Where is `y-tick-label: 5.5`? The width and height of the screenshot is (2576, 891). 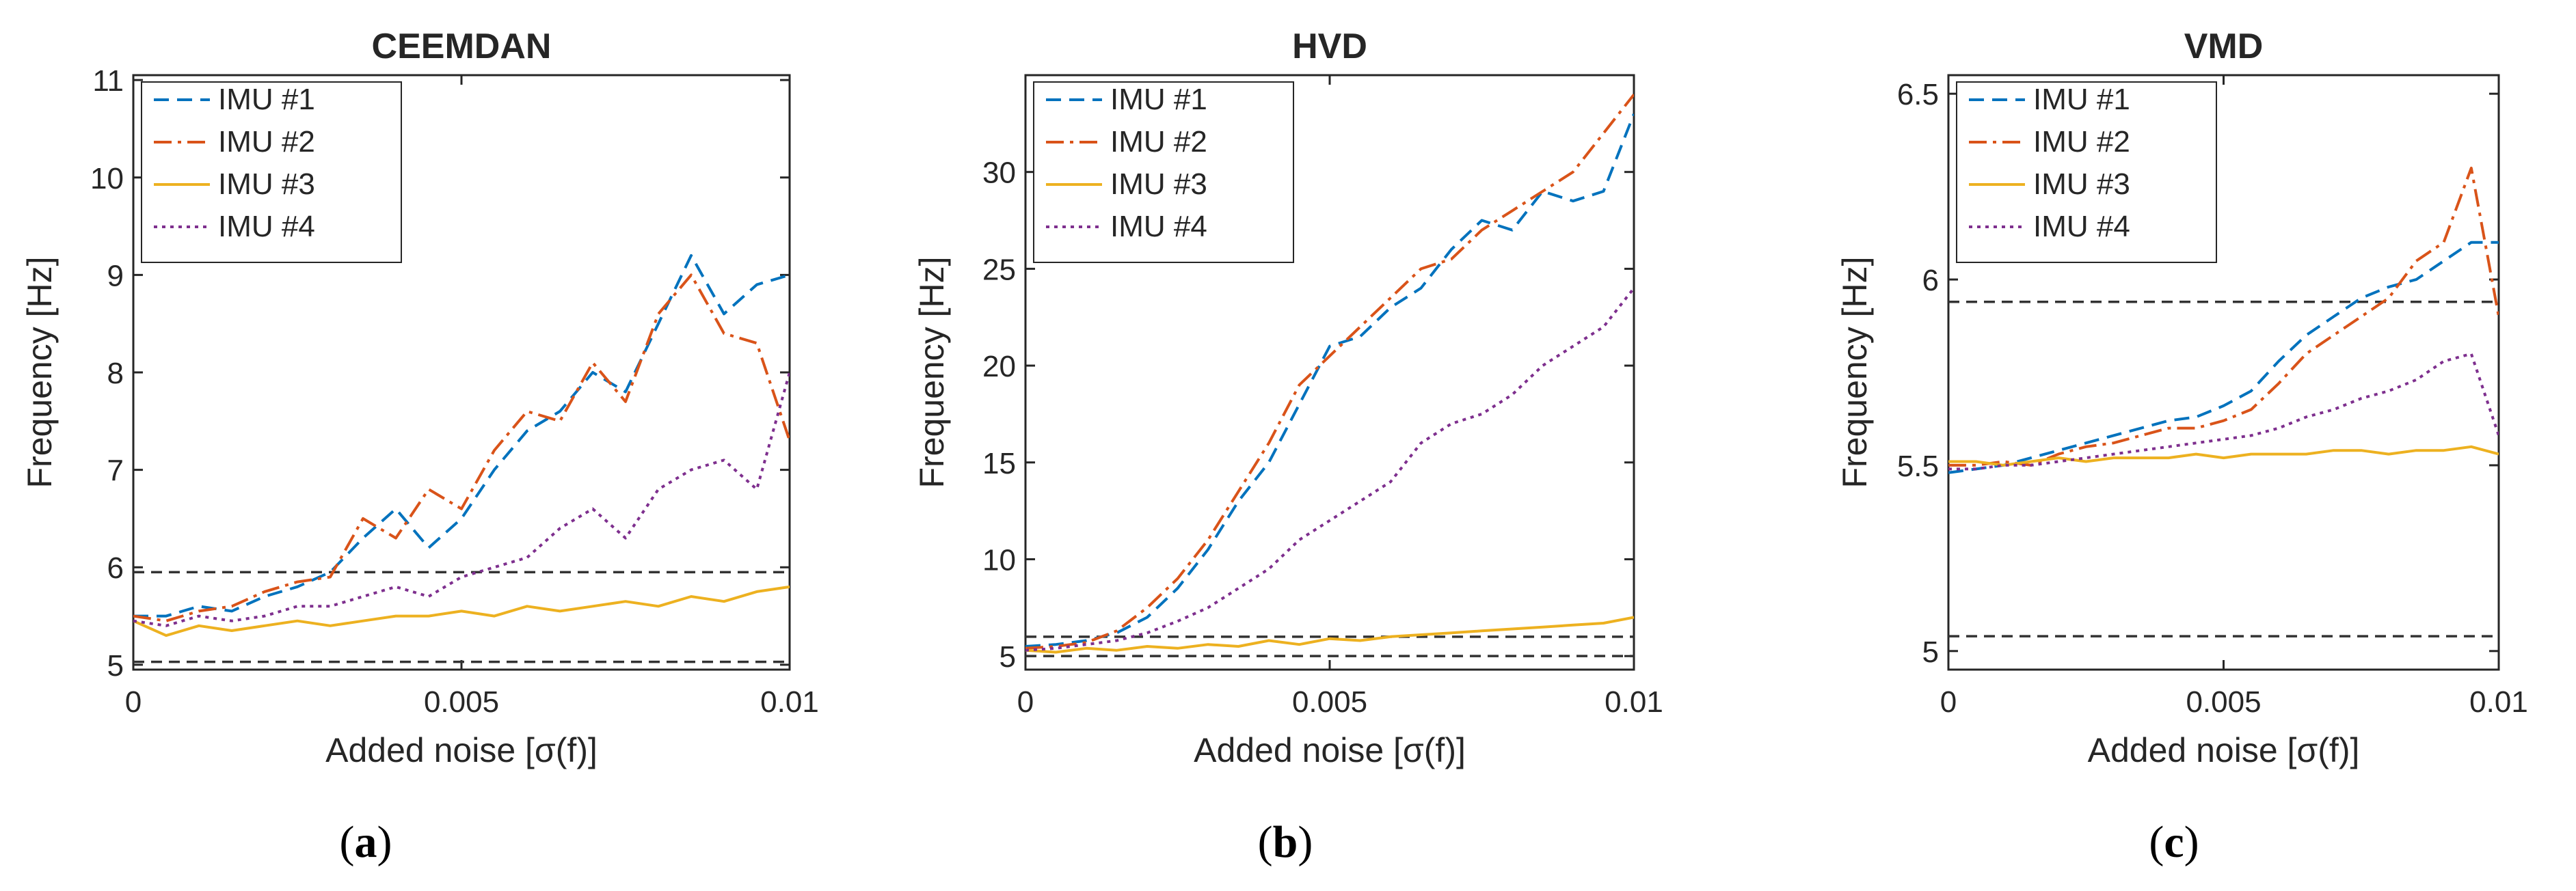
y-tick-label: 5.5 is located at coordinates (1918, 466).